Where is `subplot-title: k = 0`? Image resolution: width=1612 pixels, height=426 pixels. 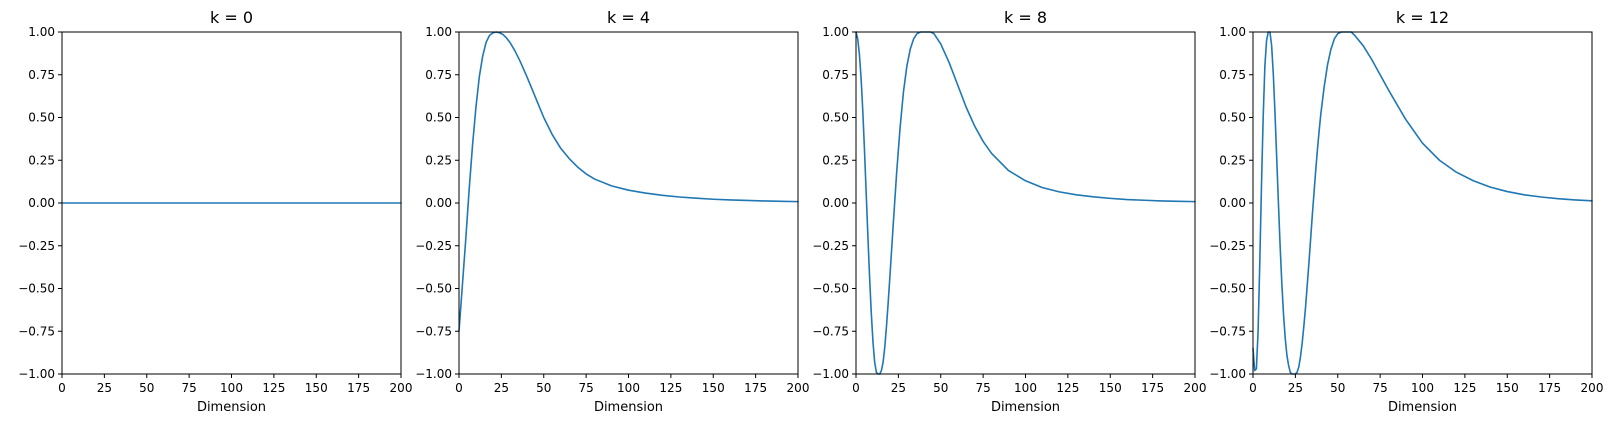
subplot-title: k = 0 is located at coordinates (231, 17).